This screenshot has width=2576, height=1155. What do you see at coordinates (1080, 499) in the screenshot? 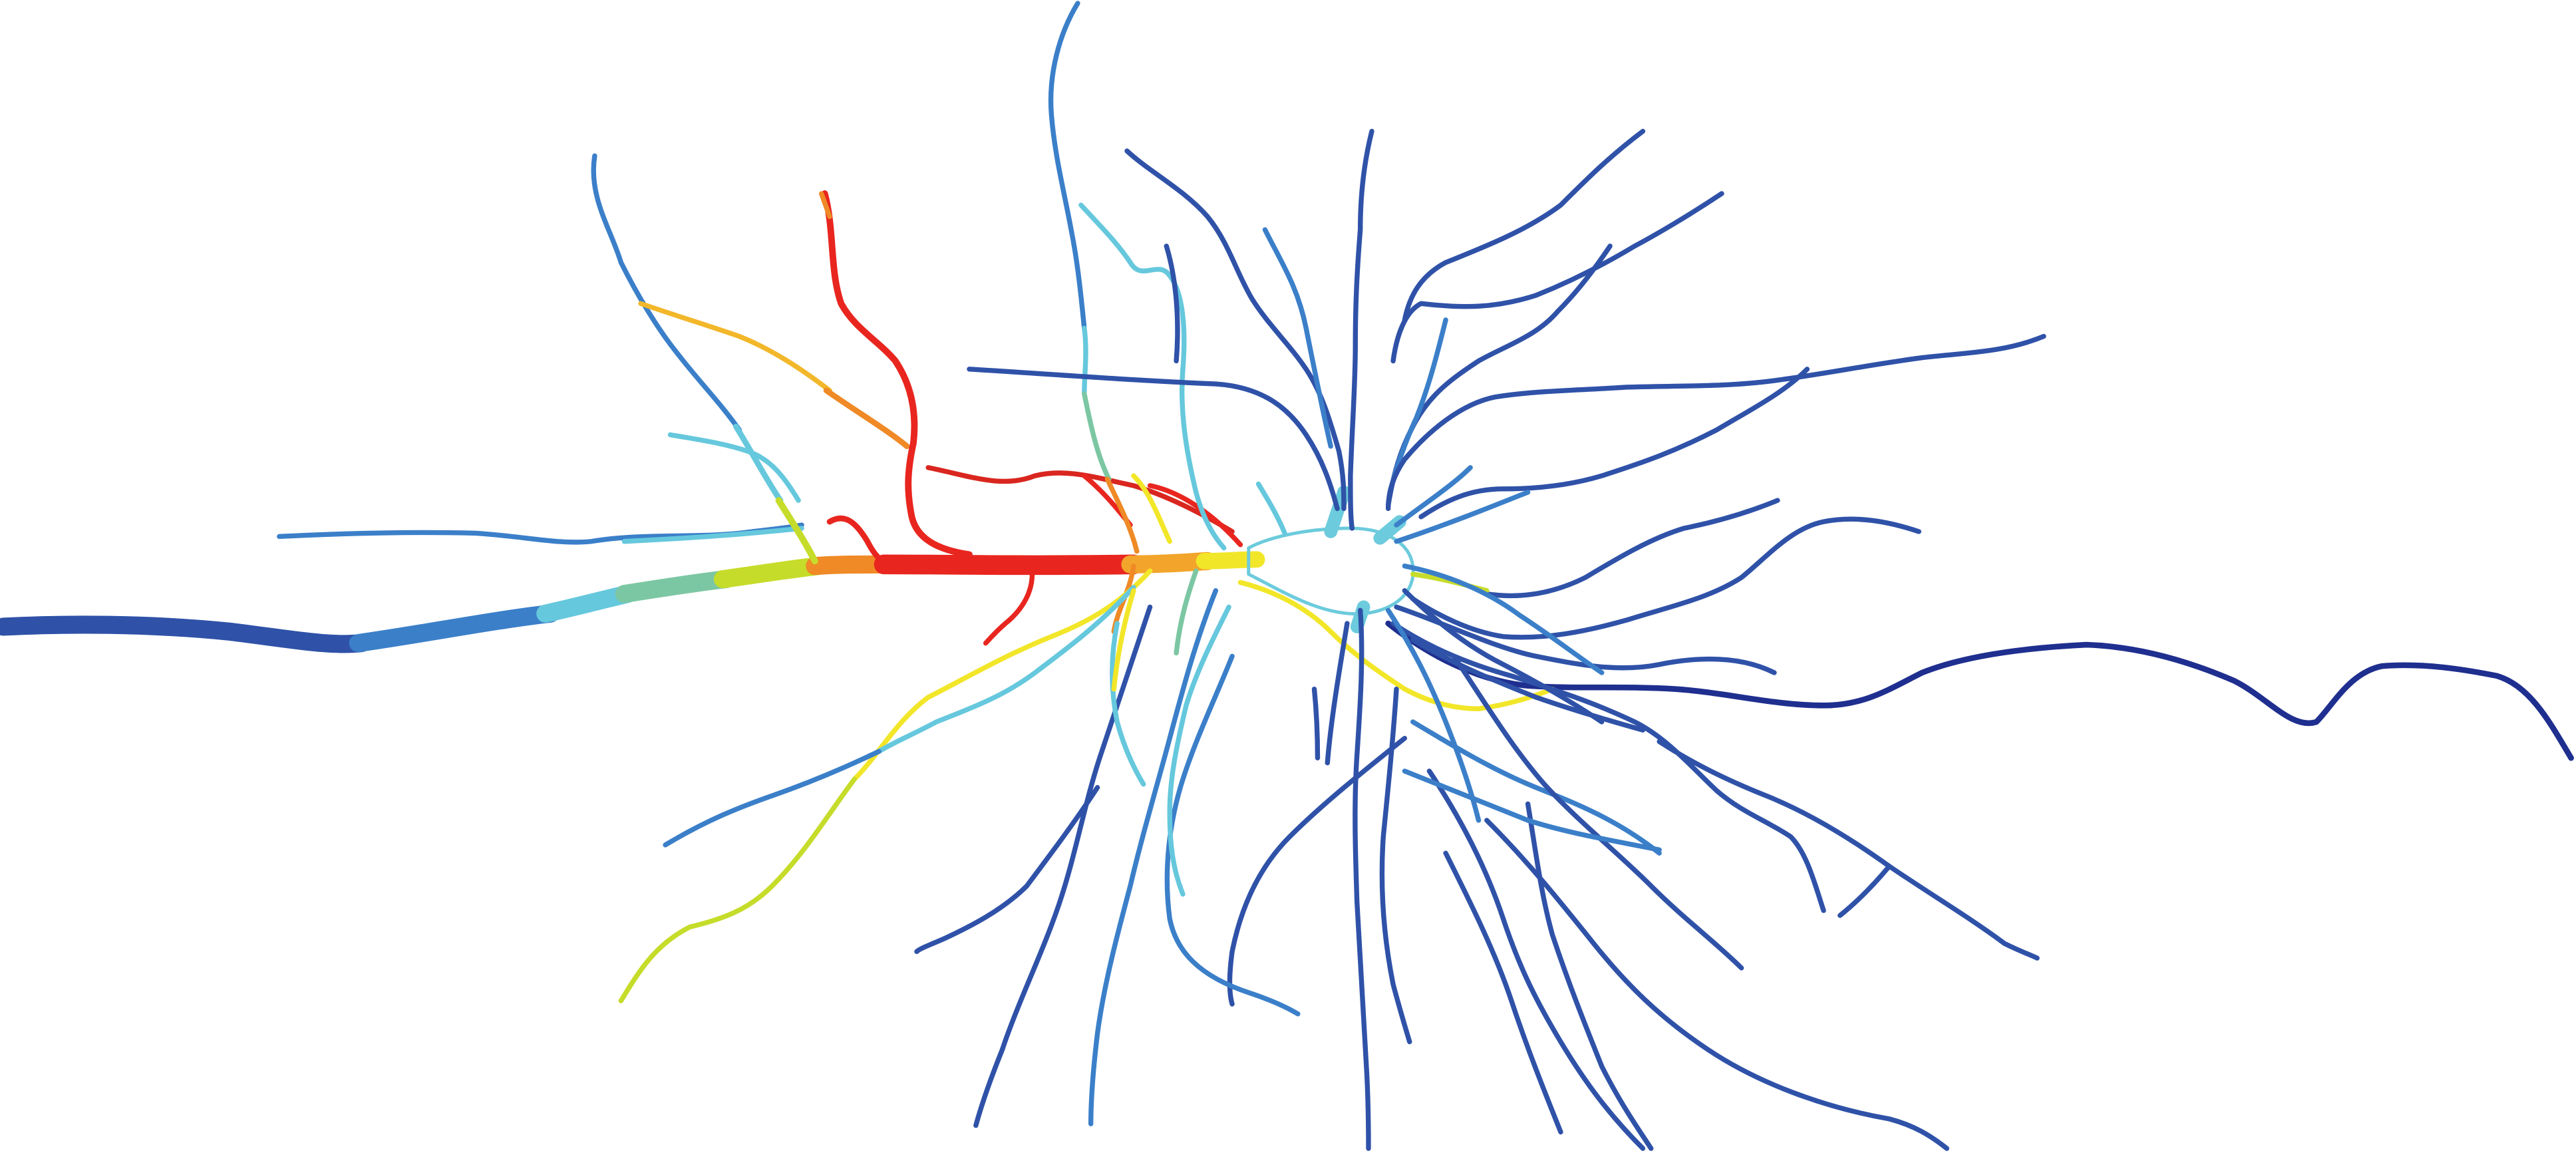
I see `branch-red-mid` at bounding box center [1080, 499].